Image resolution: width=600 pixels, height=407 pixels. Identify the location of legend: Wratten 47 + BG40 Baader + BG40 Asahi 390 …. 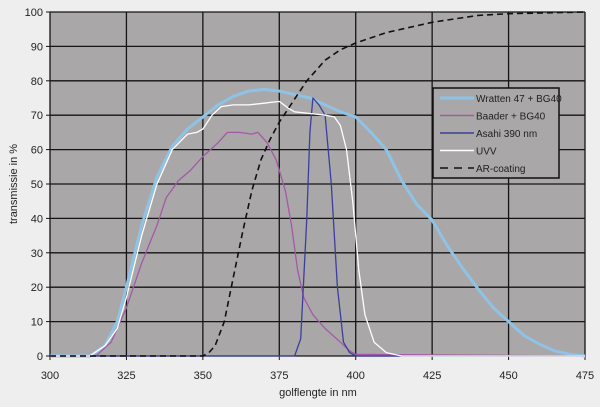
(497, 133).